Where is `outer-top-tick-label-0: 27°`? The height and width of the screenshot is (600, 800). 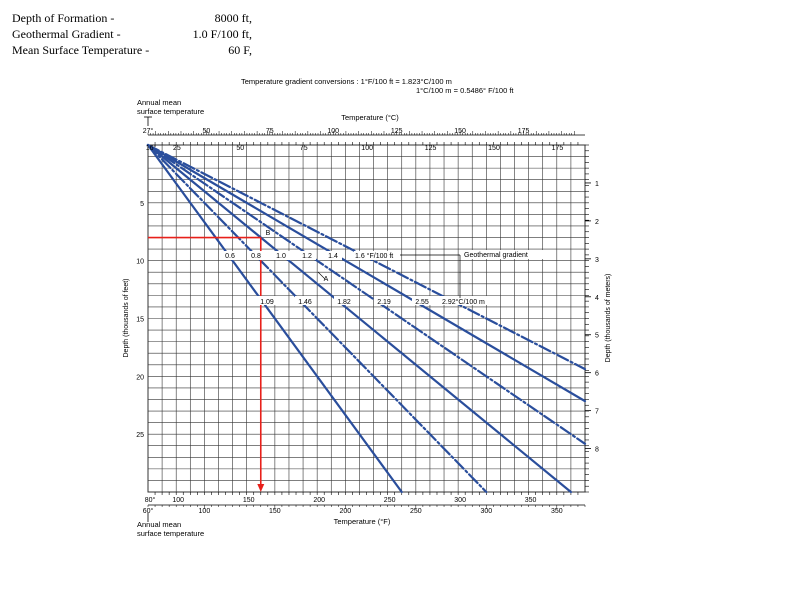
outer-top-tick-label-0: 27° is located at coordinates (148, 131).